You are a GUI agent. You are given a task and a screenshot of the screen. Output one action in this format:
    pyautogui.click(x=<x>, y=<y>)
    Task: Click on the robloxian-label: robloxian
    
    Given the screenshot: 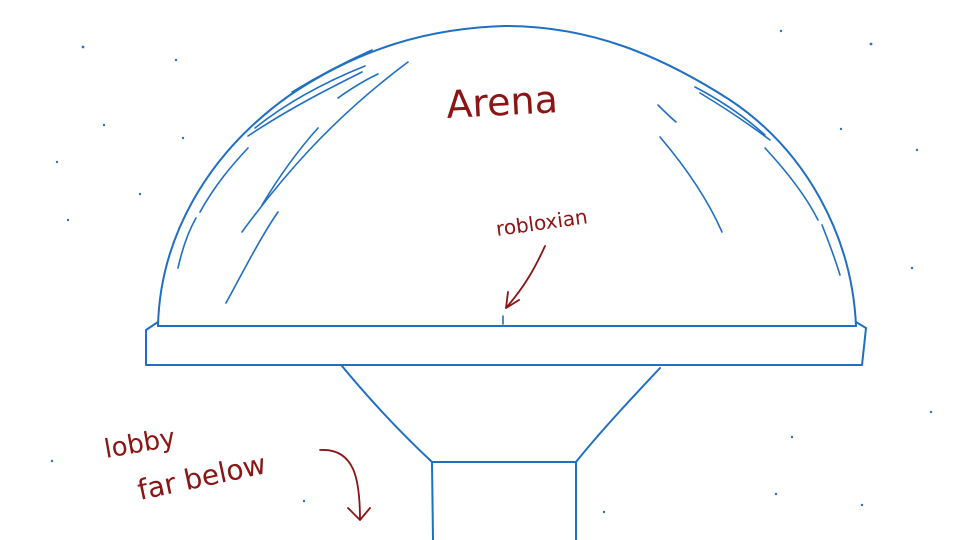 What is the action you would take?
    pyautogui.click(x=541, y=222)
    